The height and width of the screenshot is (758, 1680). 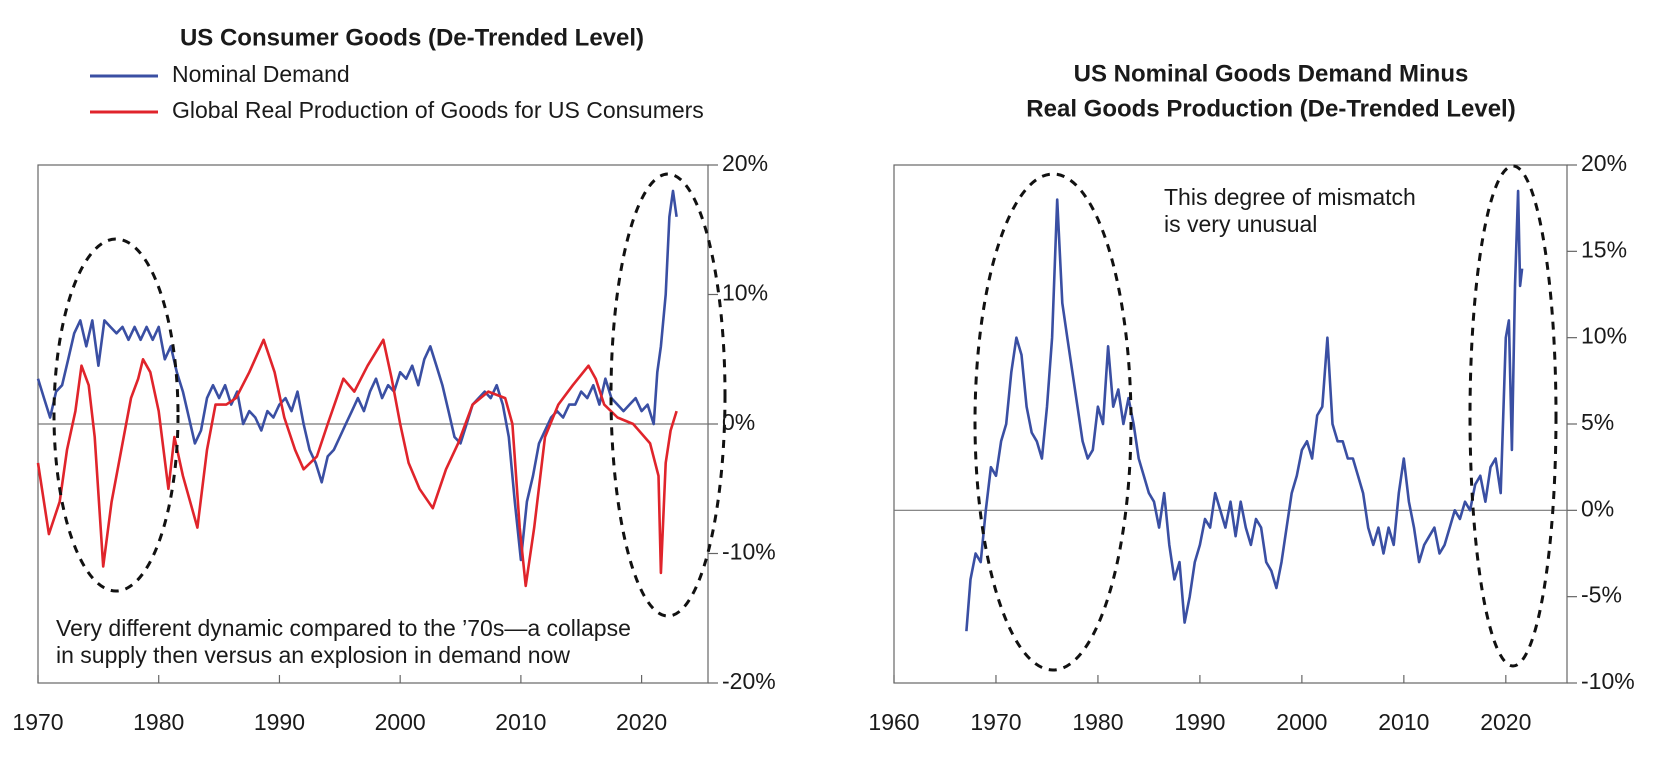 What do you see at coordinates (1270, 108) in the screenshot?
I see `chart-title: Real Goods Production (De-Trended Level)` at bounding box center [1270, 108].